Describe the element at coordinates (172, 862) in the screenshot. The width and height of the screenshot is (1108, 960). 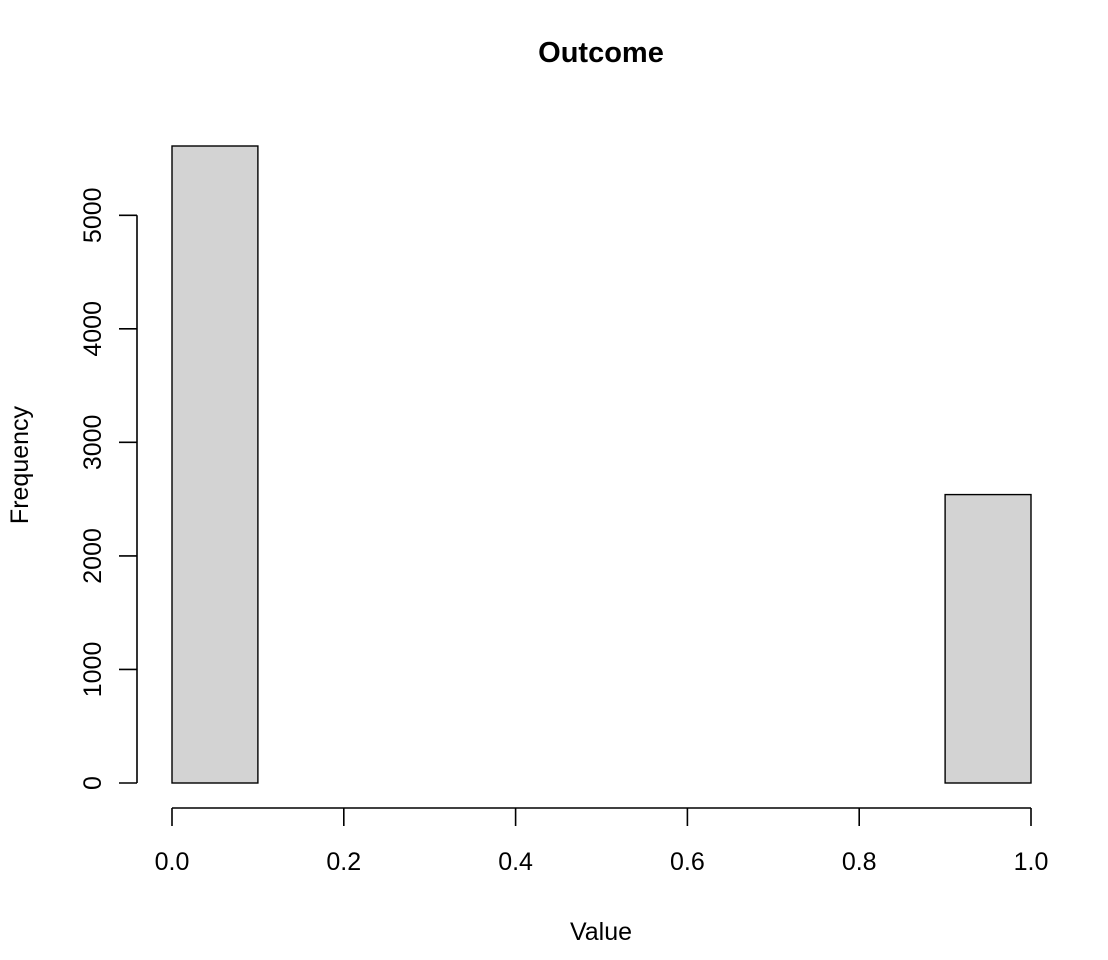
I see `x-tick-label: 0.0` at that location.